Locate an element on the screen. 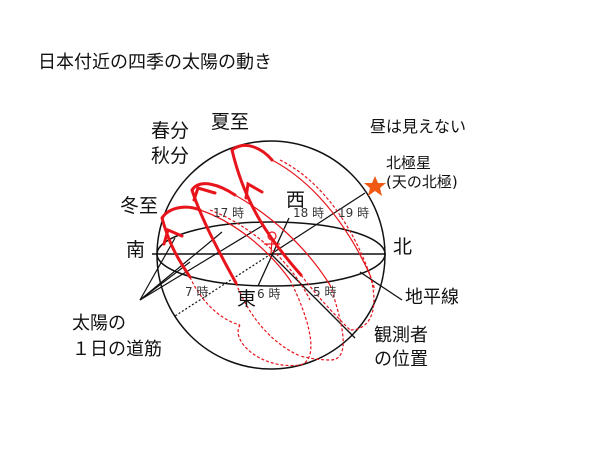 The height and width of the screenshot is (452, 600). label-autumn-equinox: 秋分 is located at coordinates (170, 156).